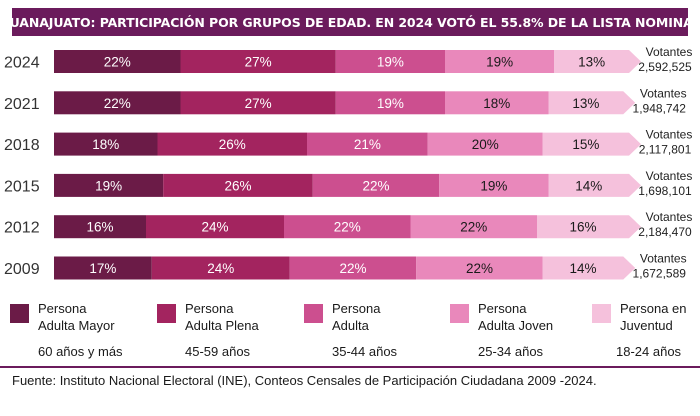 This screenshot has width=700, height=416. I want to click on legend-label-line2: Adulta Mayor, so click(76, 325).